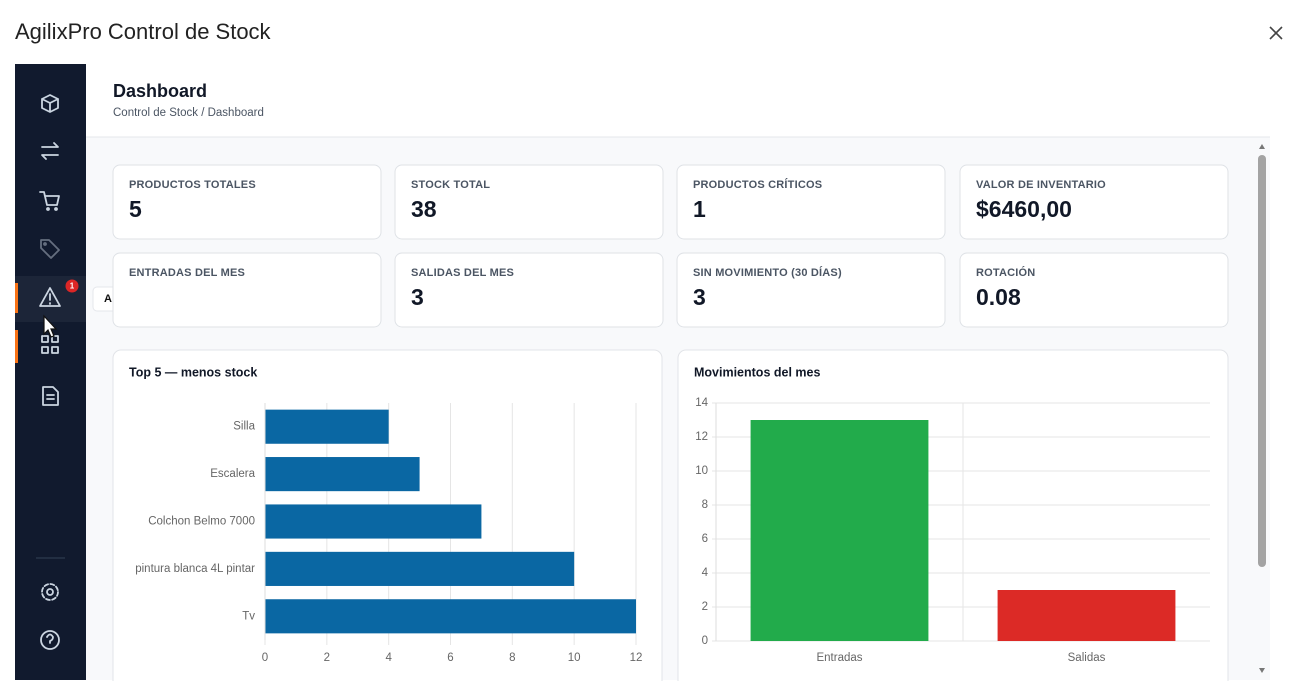  I want to click on x-tick-label: 2, so click(327, 658).